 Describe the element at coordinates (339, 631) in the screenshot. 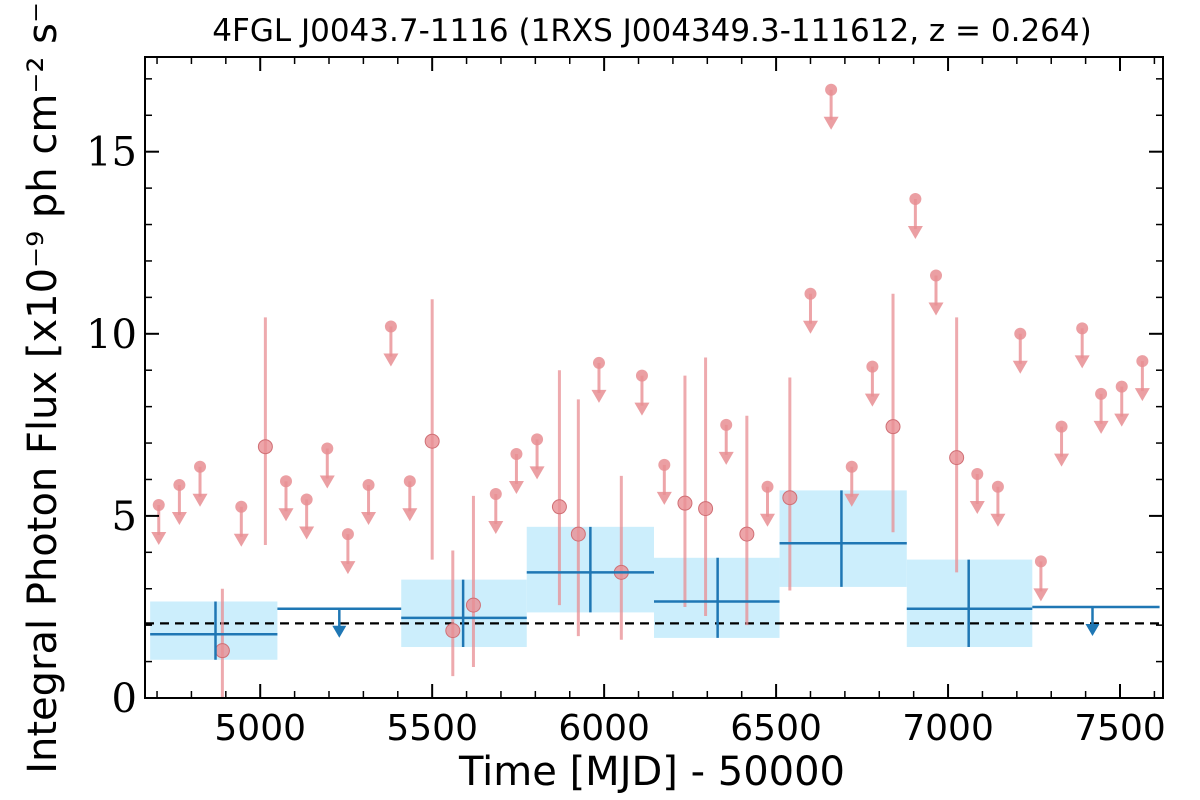

I see `long-bin-ul-arrowhead` at that location.